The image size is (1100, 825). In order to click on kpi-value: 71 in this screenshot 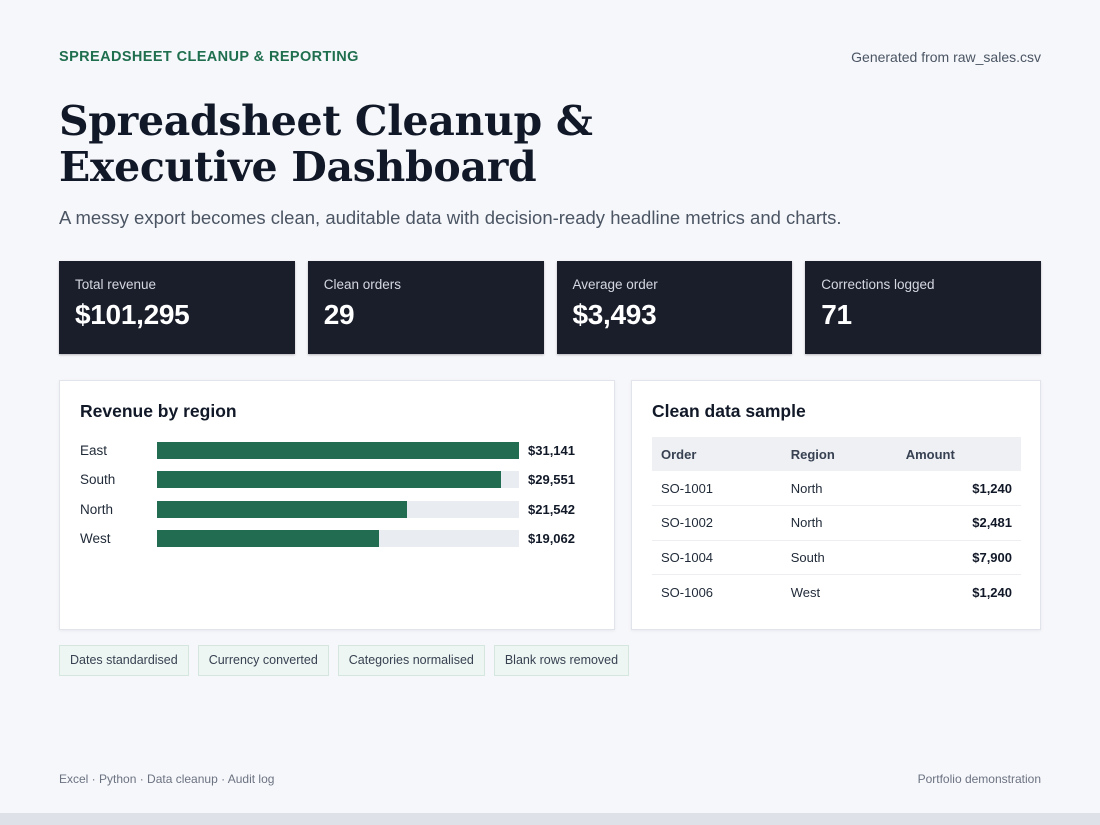, I will do `click(836, 314)`.